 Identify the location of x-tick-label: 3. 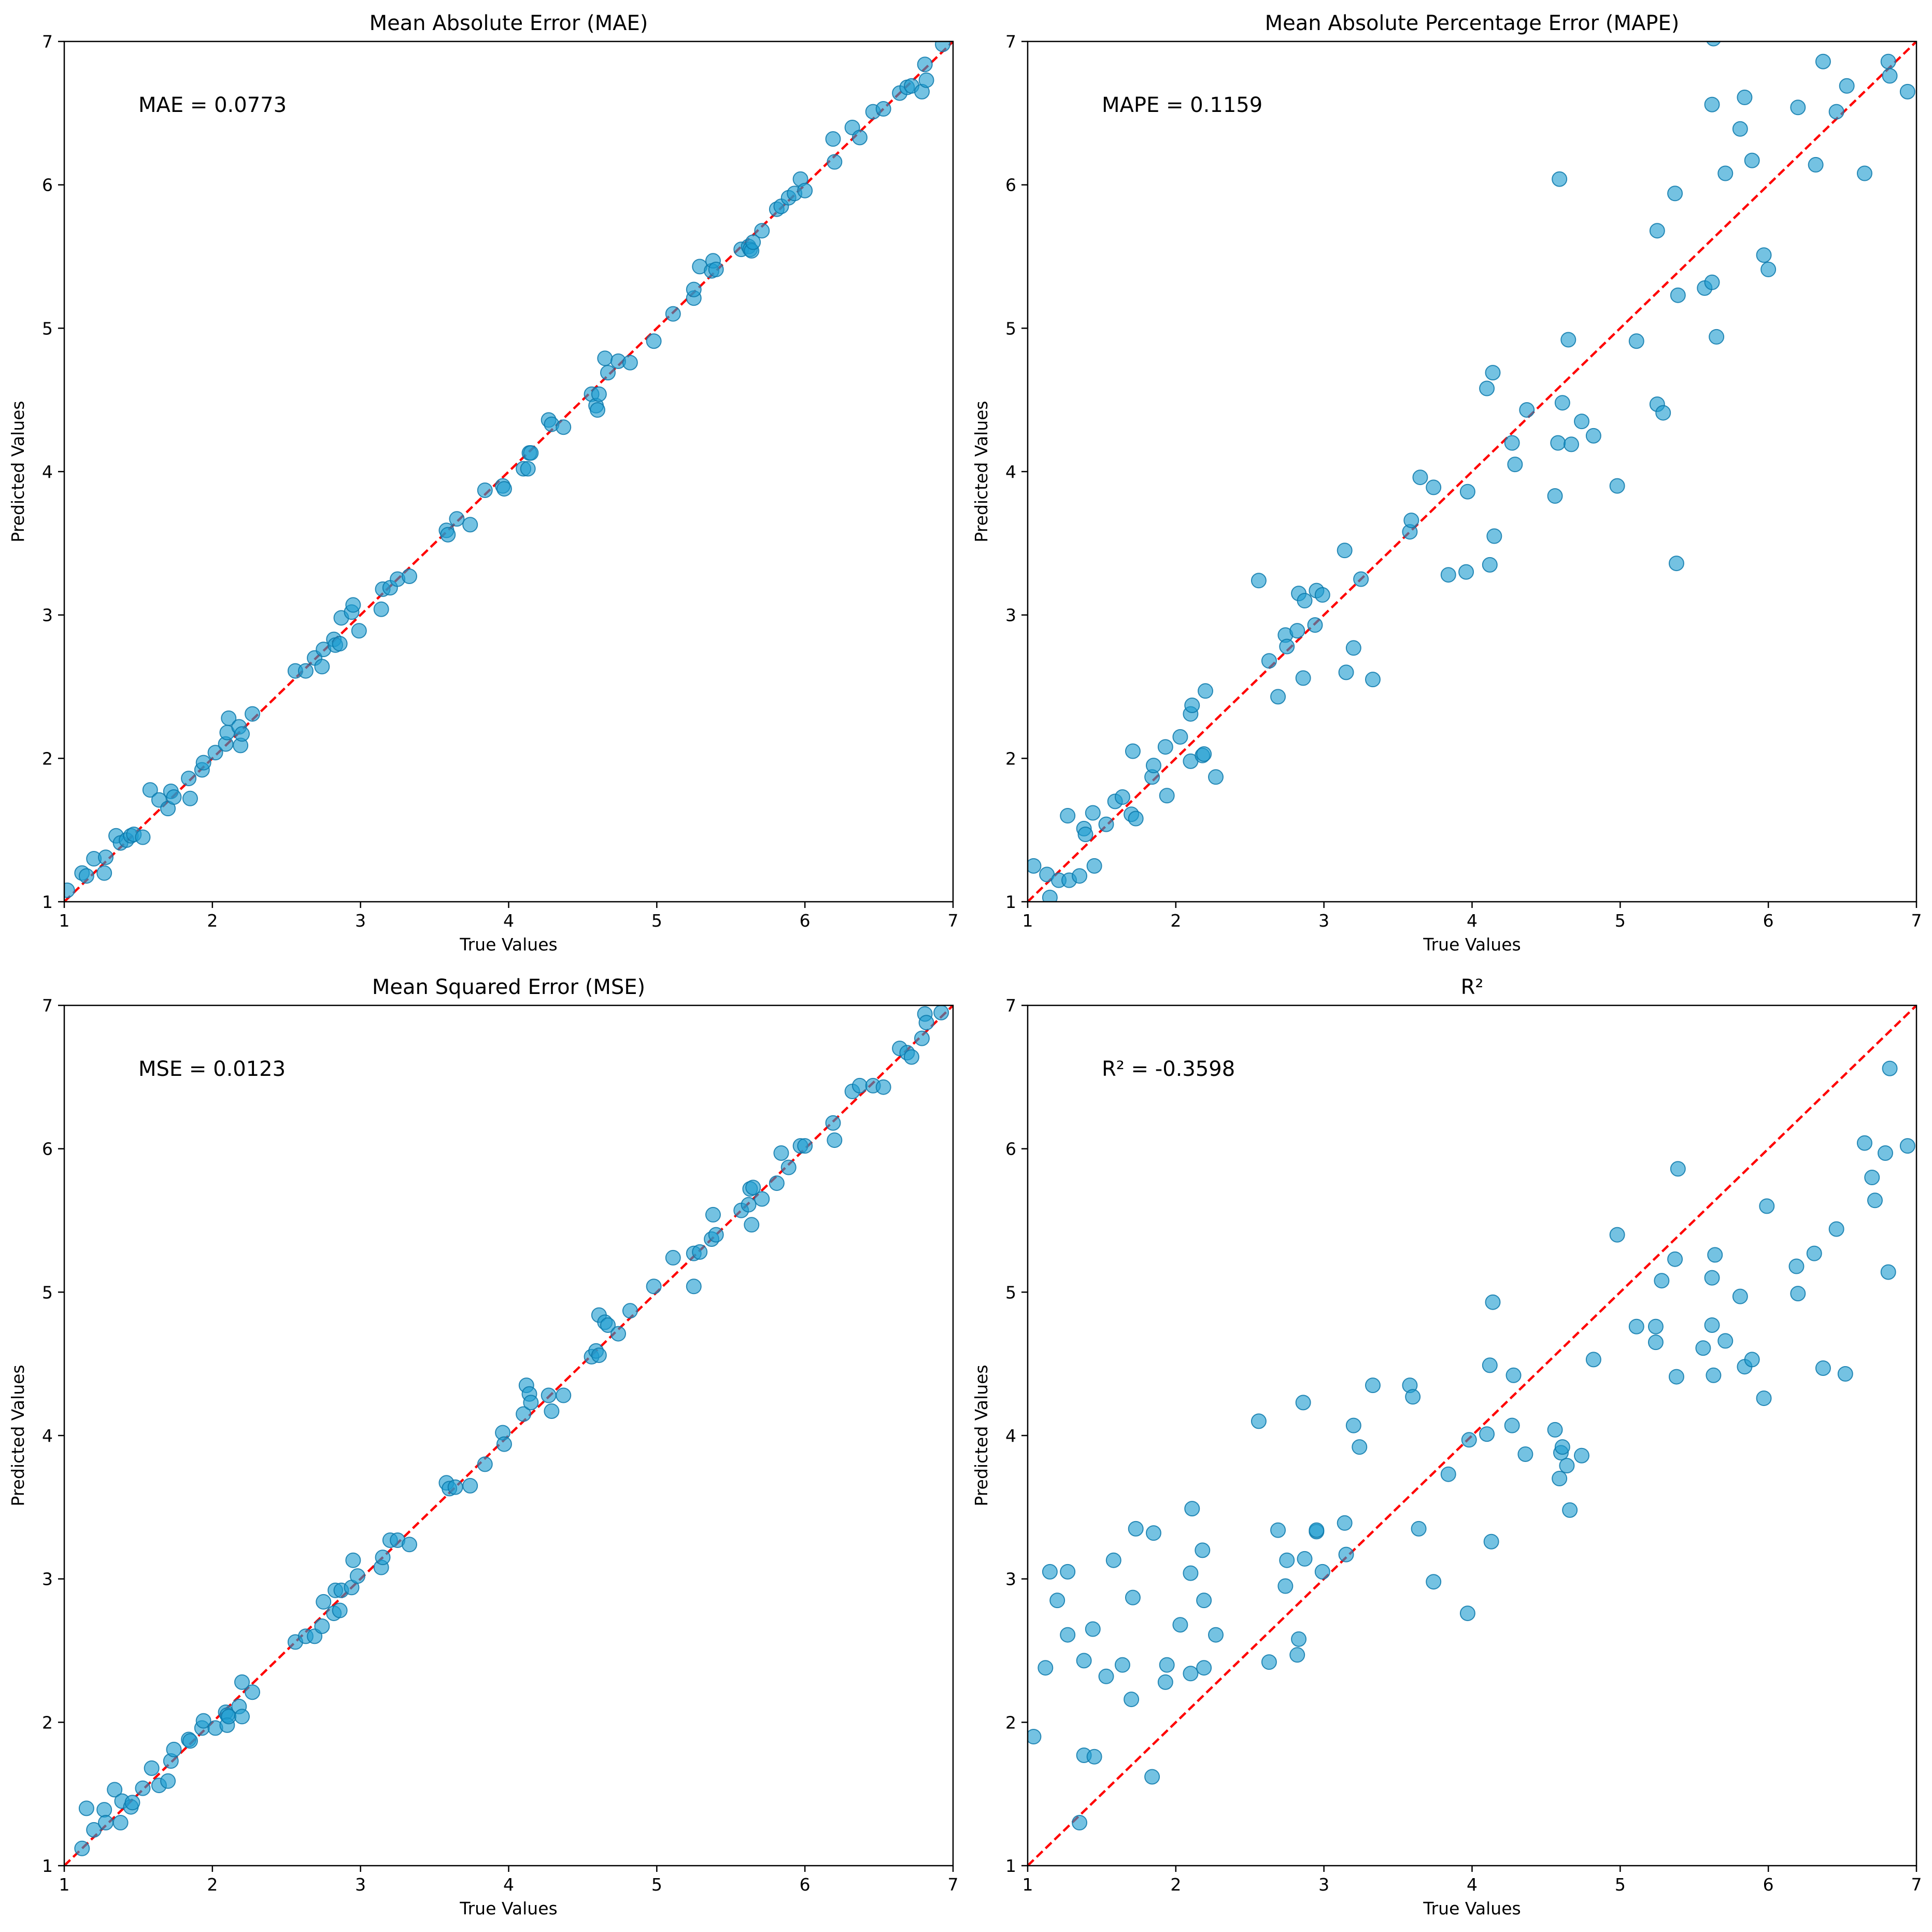
(1323, 1884).